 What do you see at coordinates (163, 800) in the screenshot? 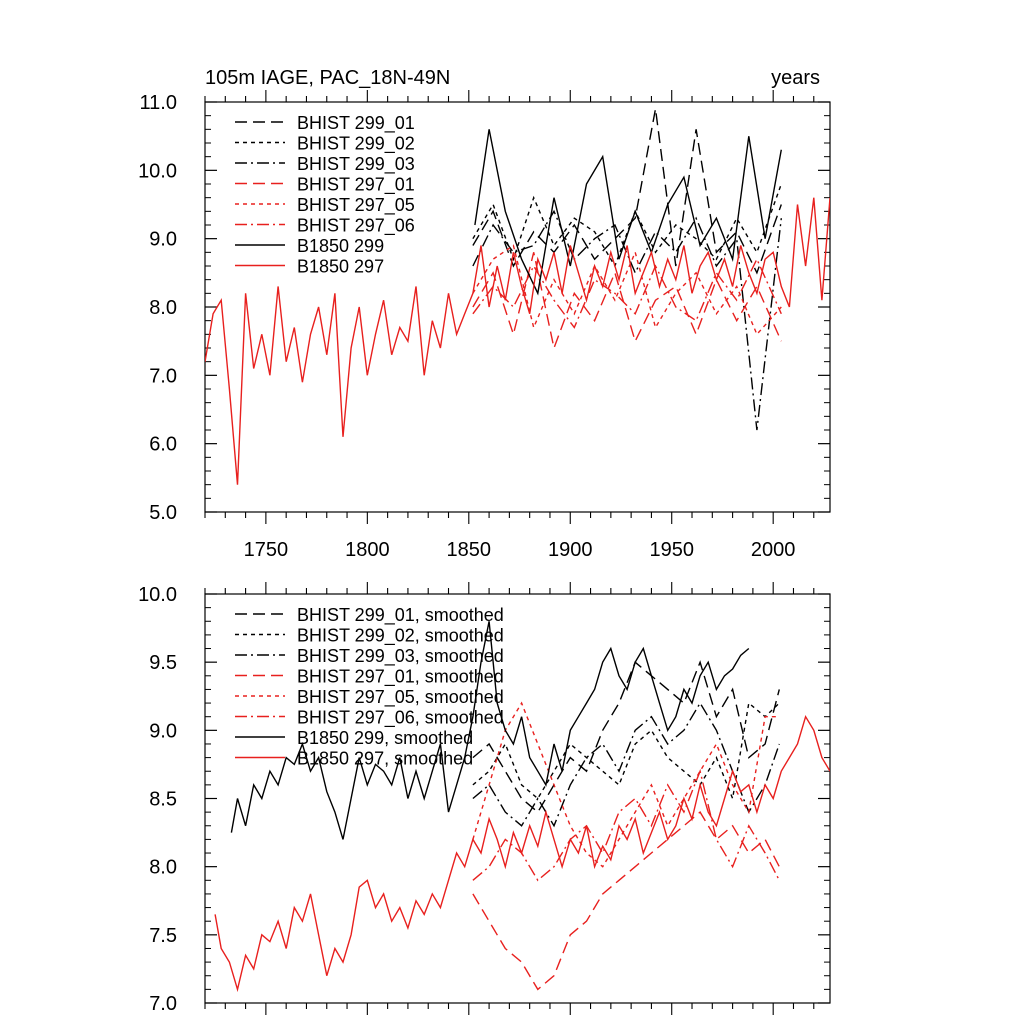
I see `y-tick-label: 8.5` at bounding box center [163, 800].